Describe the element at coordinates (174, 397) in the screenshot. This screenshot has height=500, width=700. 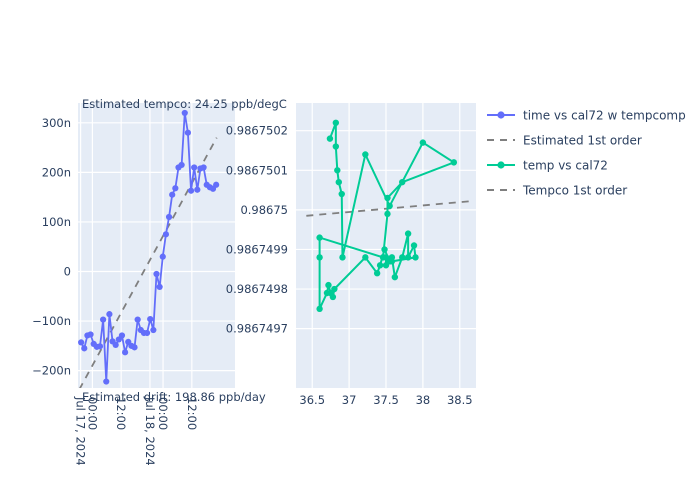
I see `estimated-drift-annotation: Estimated drift: 198.86 ppb/day` at that location.